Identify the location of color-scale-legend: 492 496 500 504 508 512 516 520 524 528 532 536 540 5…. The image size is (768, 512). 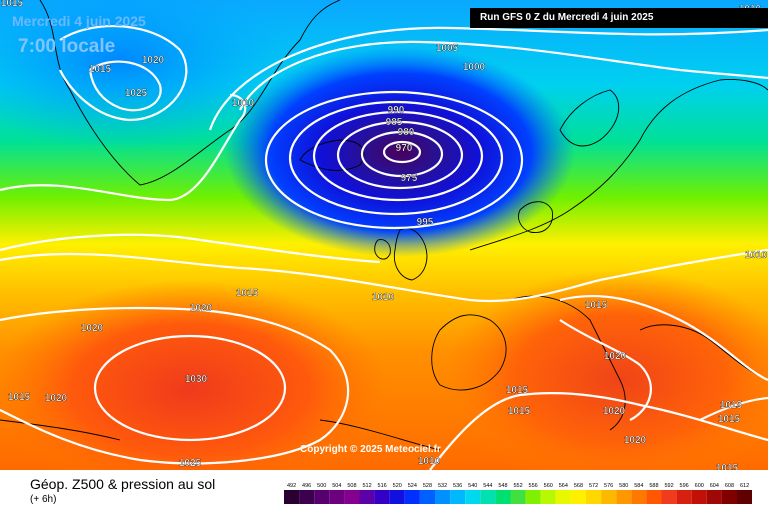
(518, 493).